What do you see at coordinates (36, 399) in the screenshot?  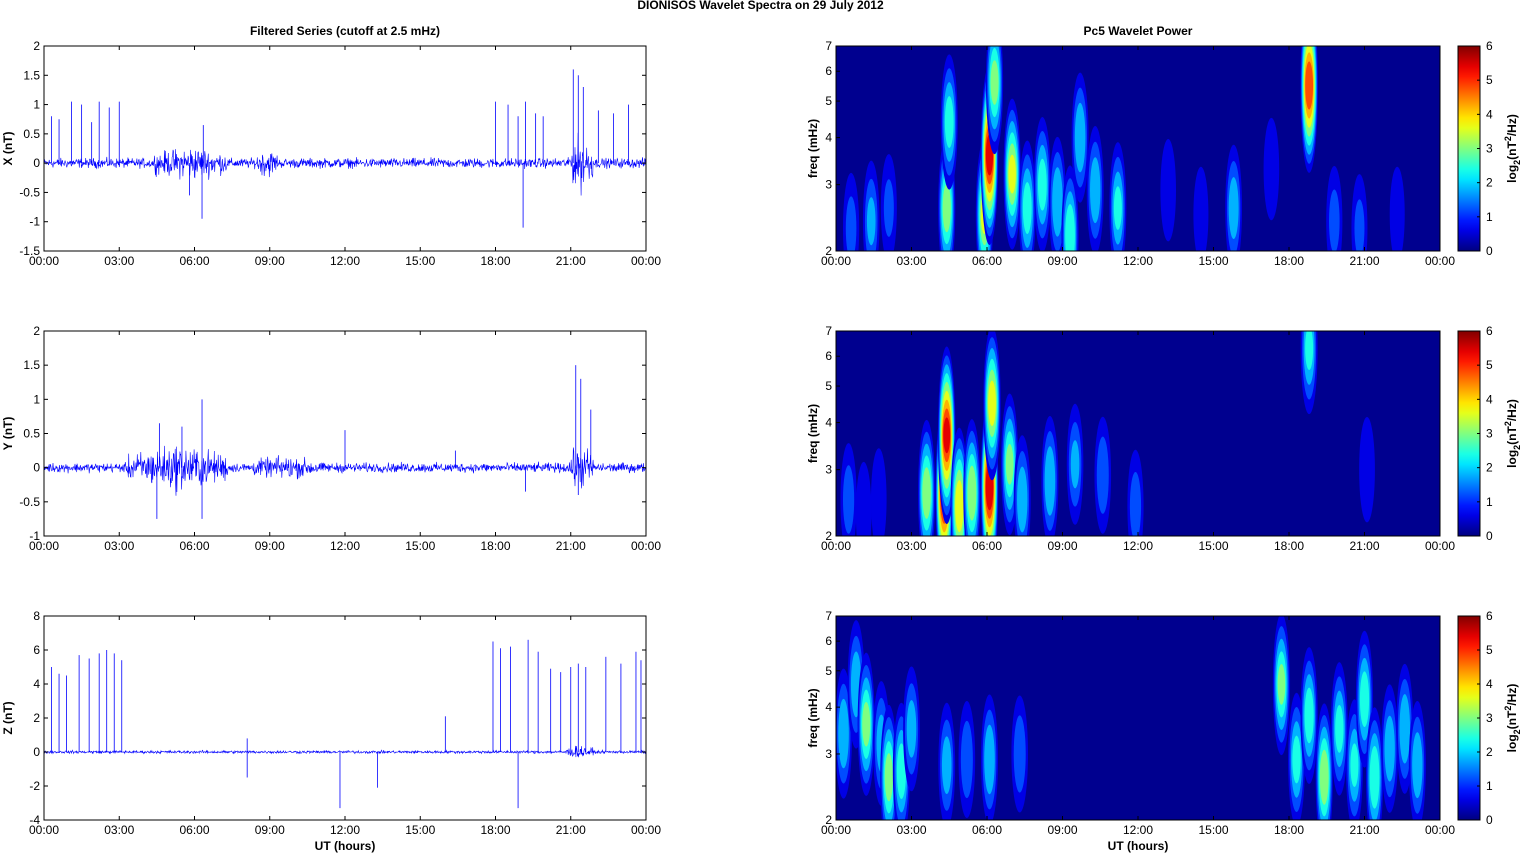 I see `filtered-y-ytick-label: 1` at bounding box center [36, 399].